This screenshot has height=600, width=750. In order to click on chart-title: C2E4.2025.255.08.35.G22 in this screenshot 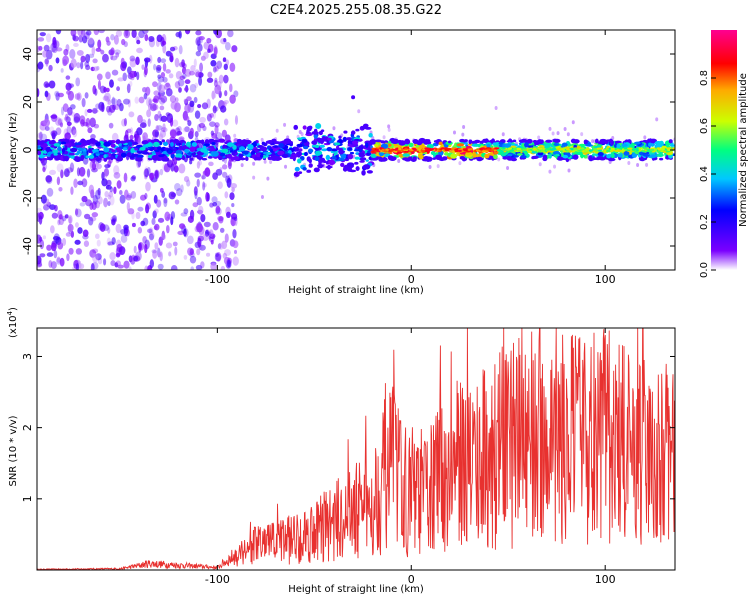, I will do `click(356, 10)`.